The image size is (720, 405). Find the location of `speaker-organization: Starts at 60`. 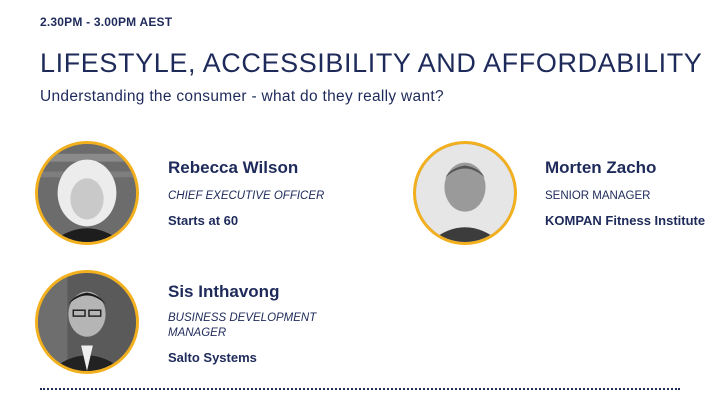

speaker-organization: Starts at 60 is located at coordinates (203, 220).